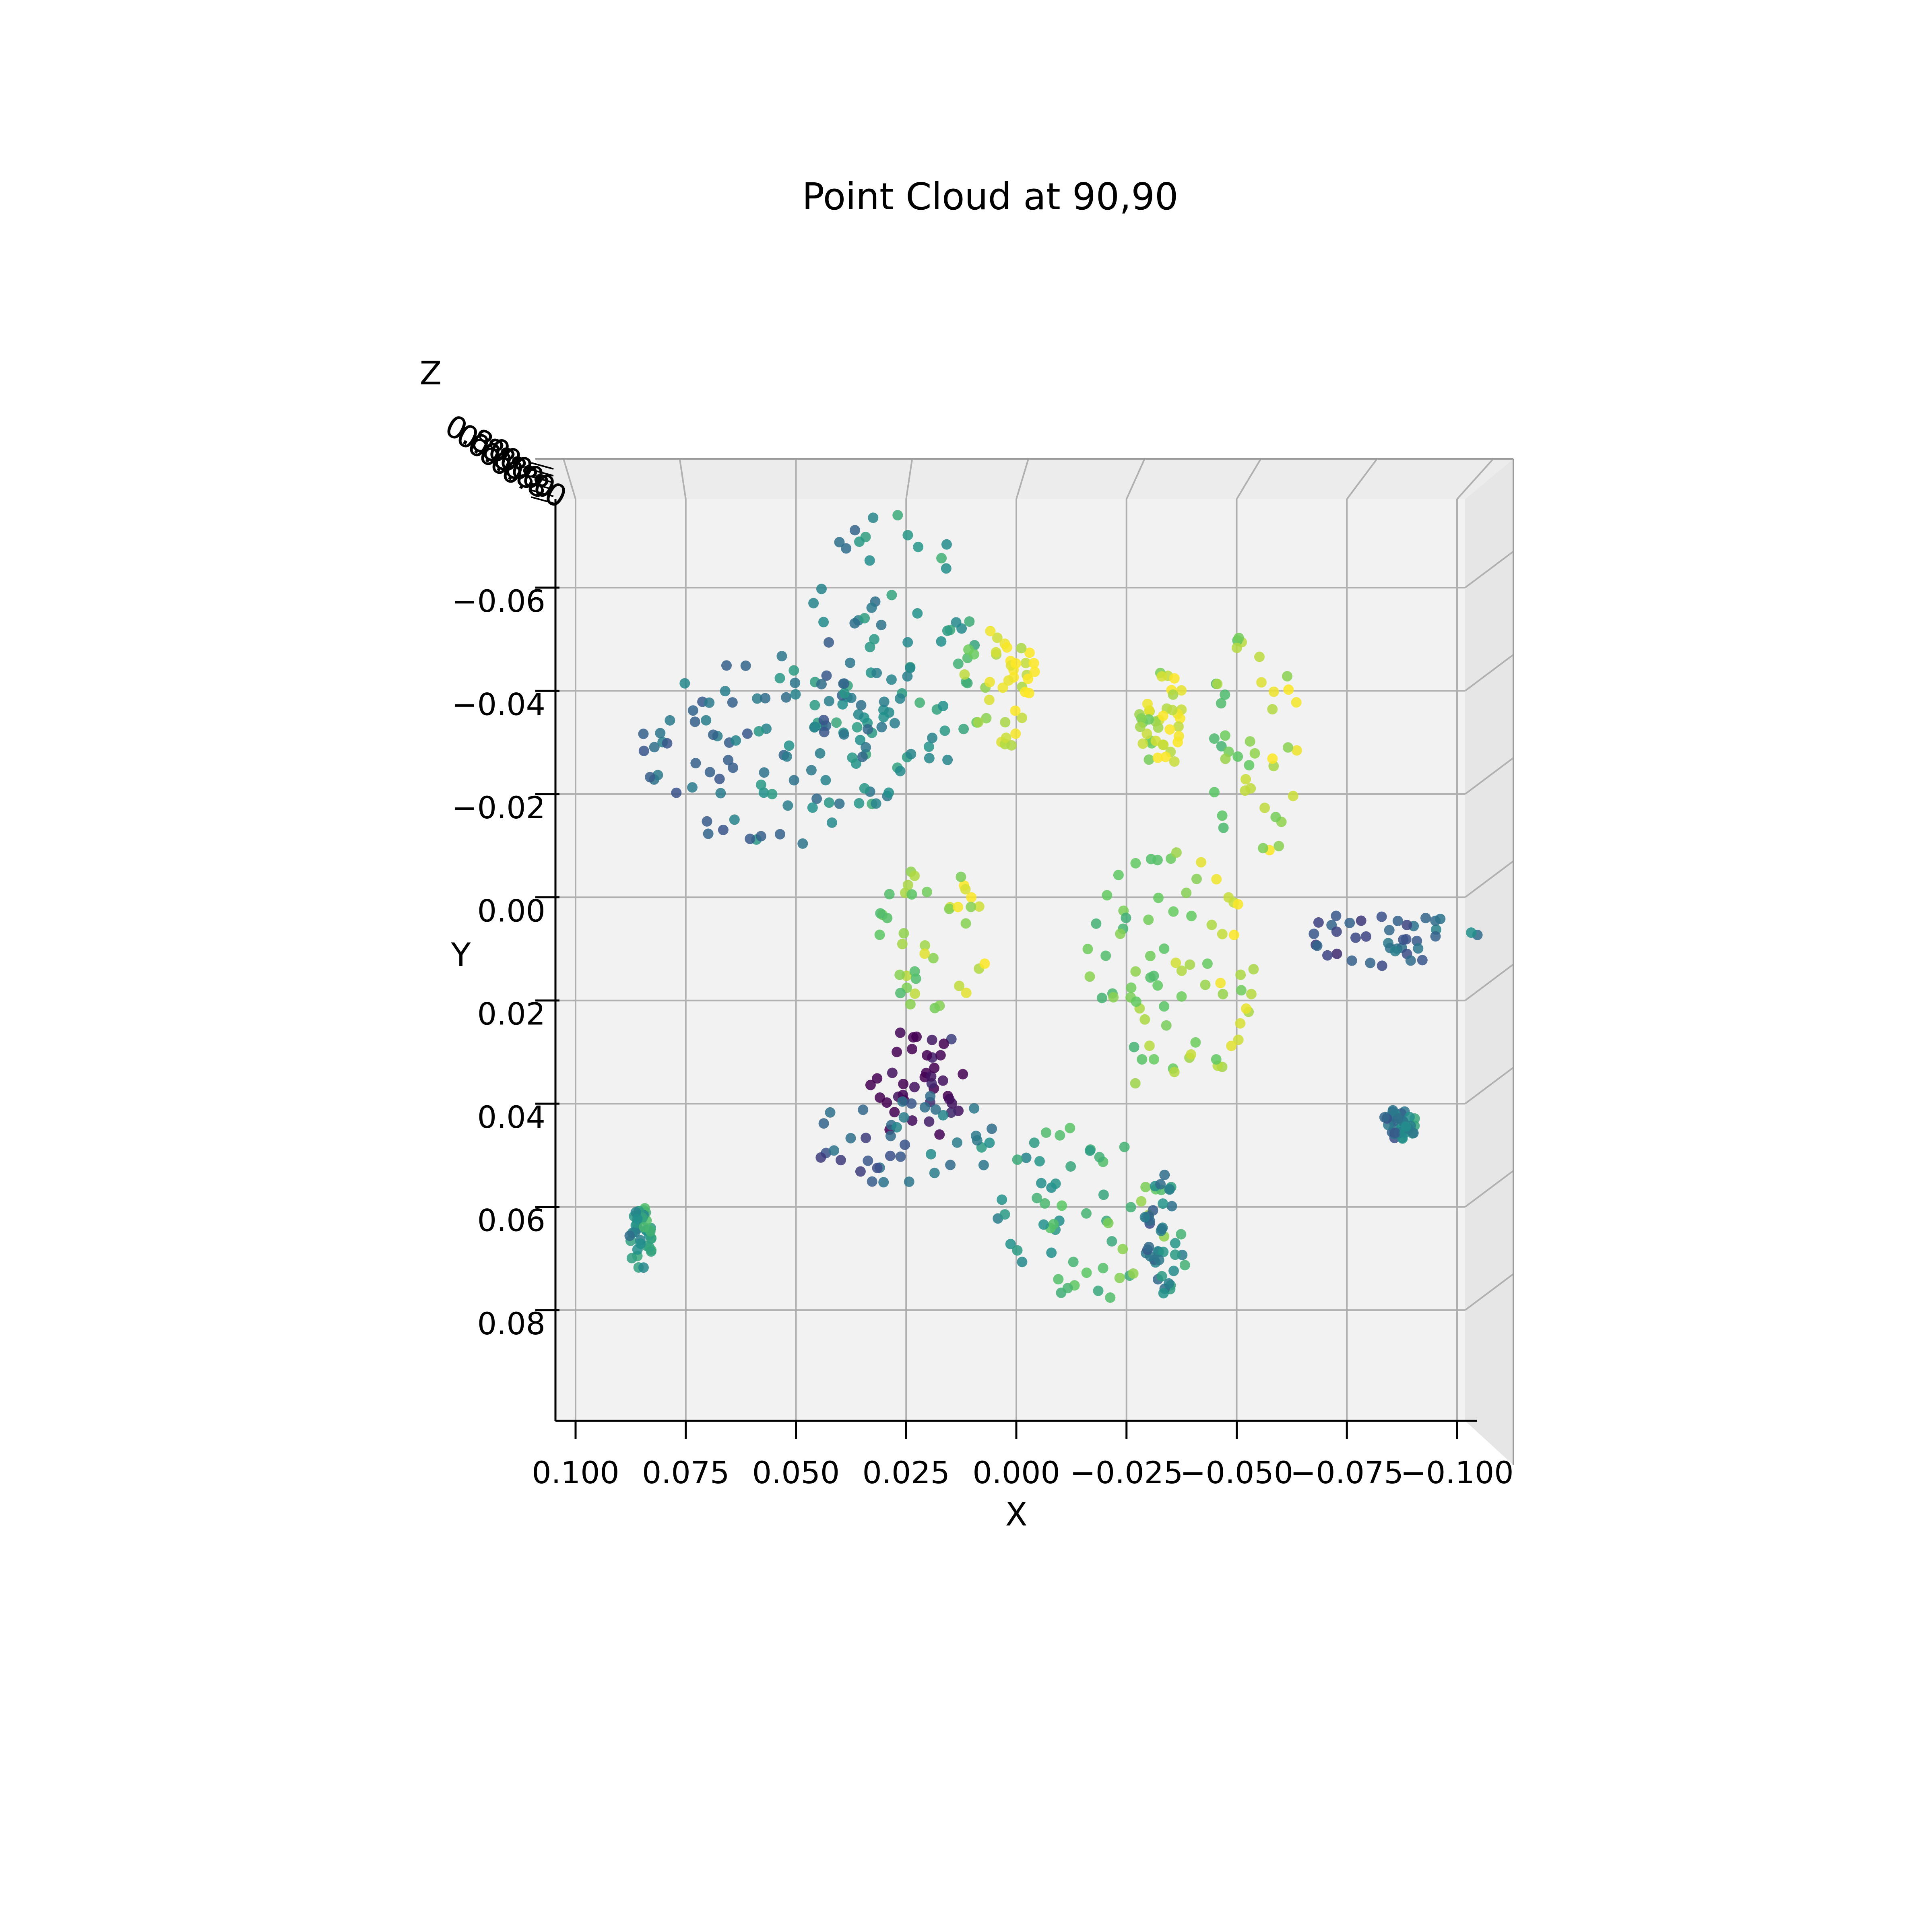  Describe the element at coordinates (932, 939) in the screenshot. I see `center-bulb` at that location.